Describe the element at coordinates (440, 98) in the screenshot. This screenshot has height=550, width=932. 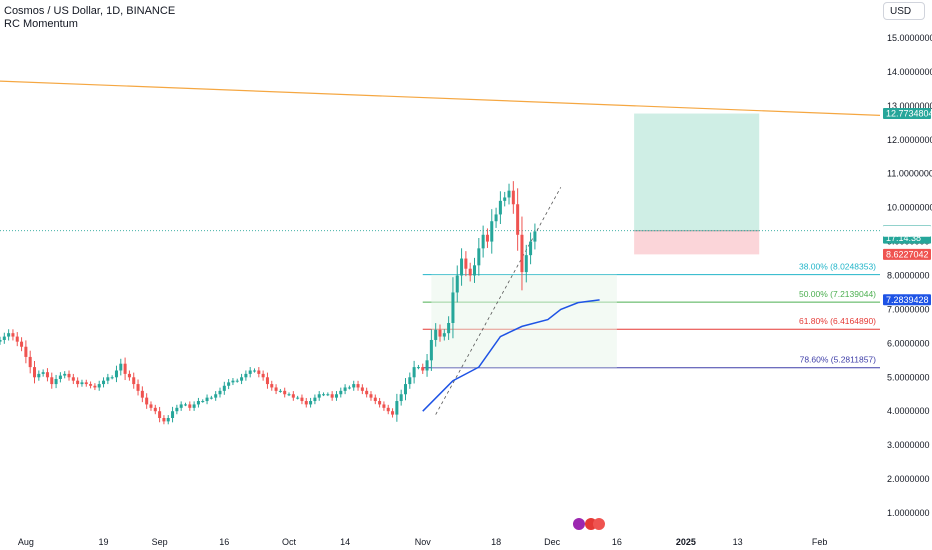
I see `trendline` at that location.